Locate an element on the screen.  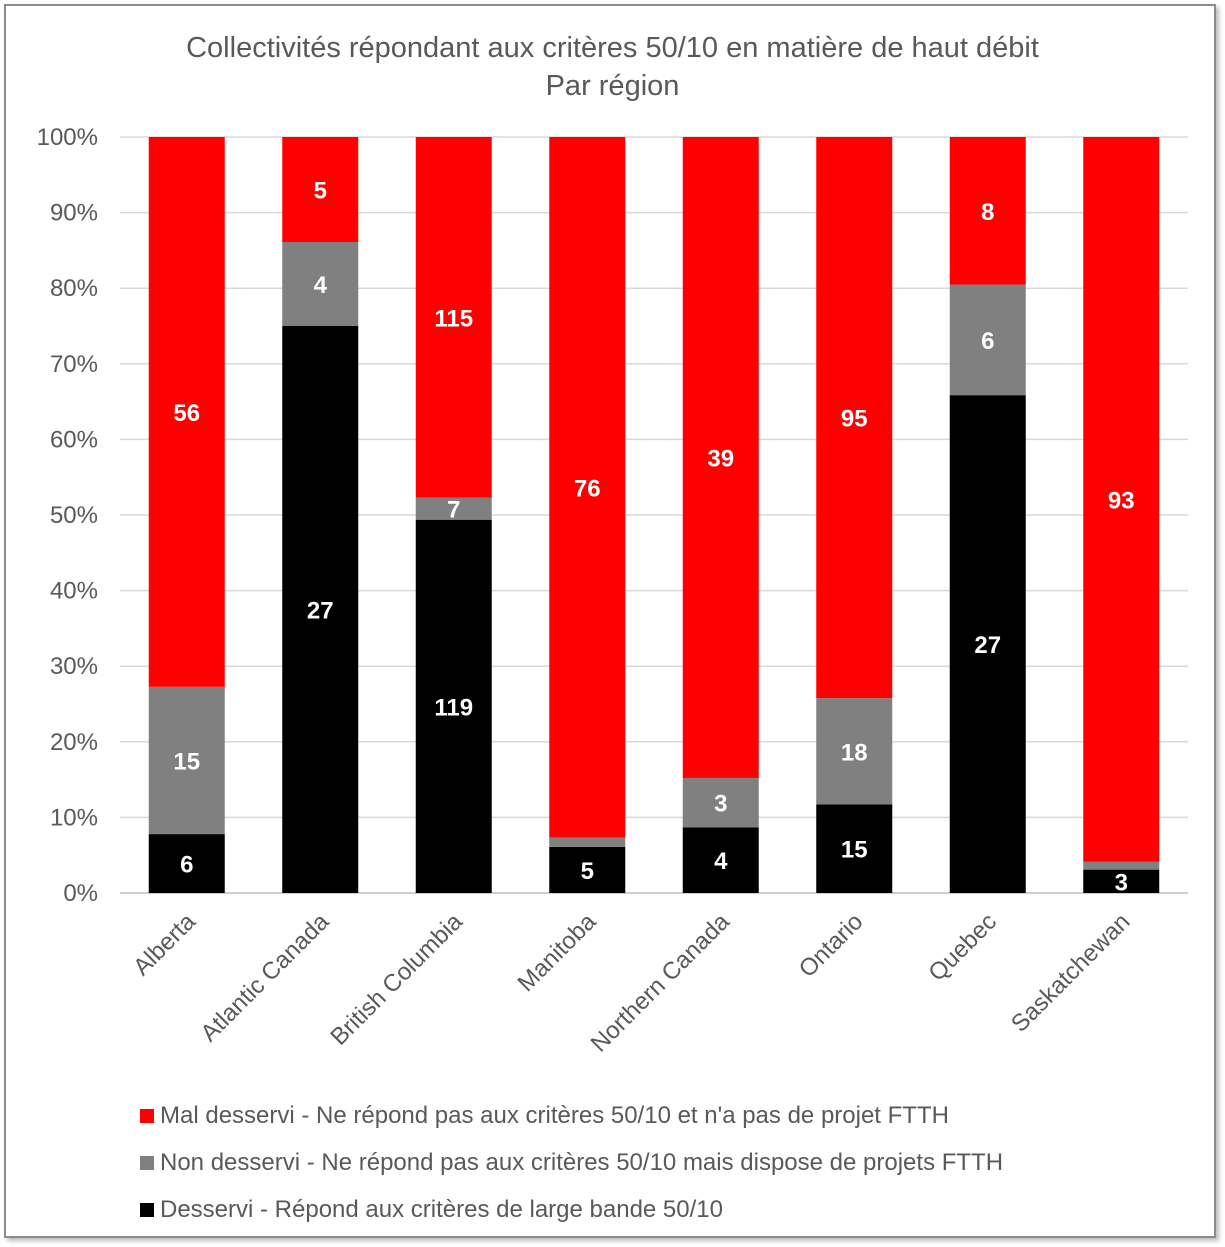
data-label: 93 is located at coordinates (1121, 500).